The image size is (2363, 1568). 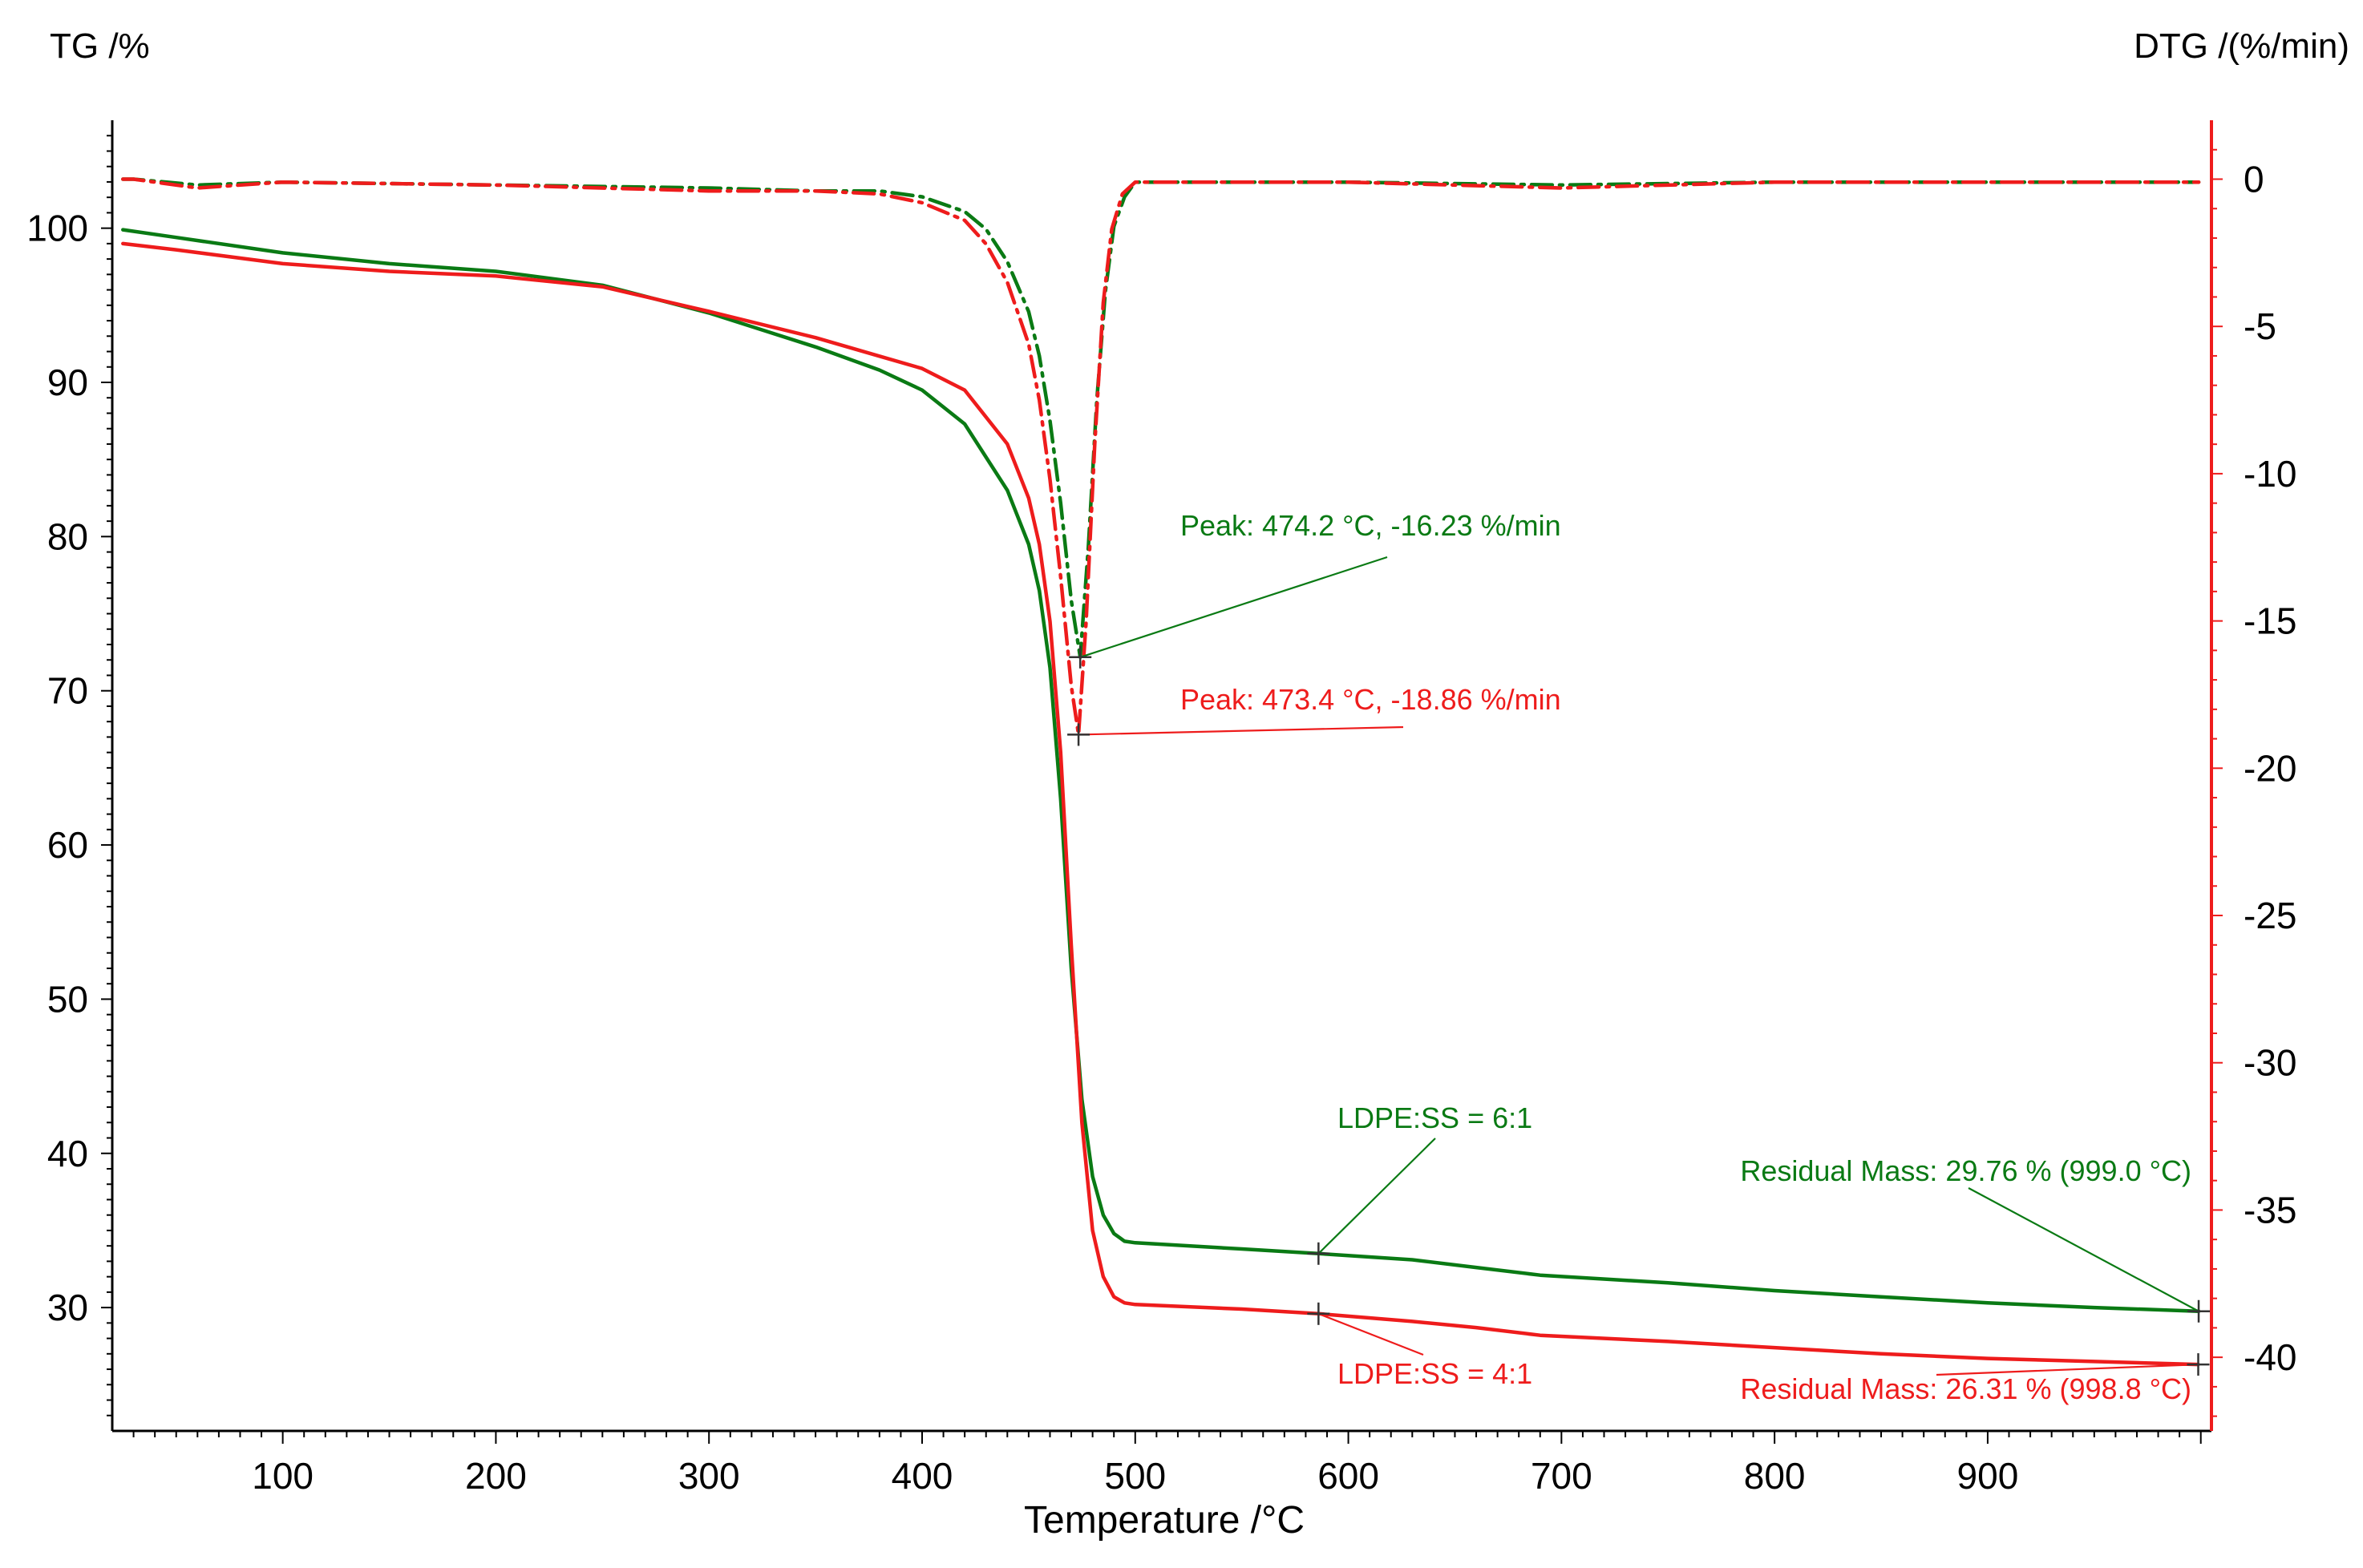 I want to click on residual-red-leader-line, so click(x=2067, y=1369).